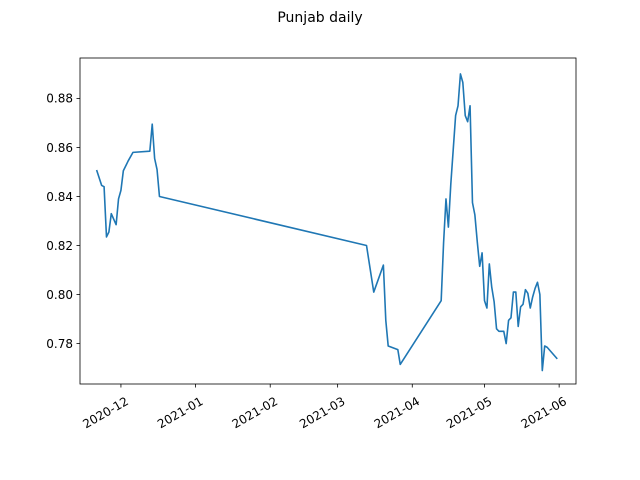 The height and width of the screenshot is (480, 640). What do you see at coordinates (319, 18) in the screenshot?
I see `chart-title: Punjab daily` at bounding box center [319, 18].